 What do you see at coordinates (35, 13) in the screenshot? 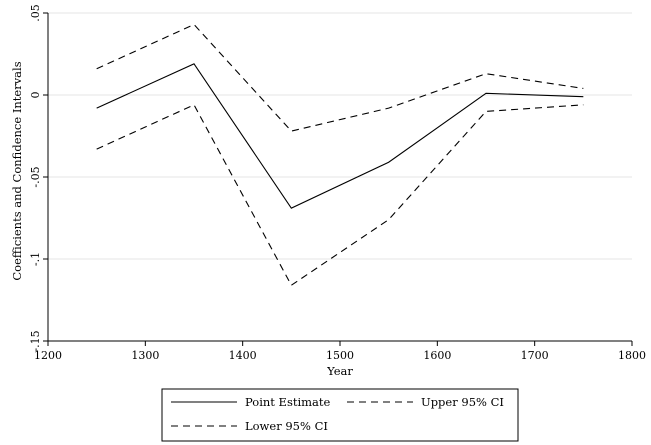
I see `y-tick-label: .05` at bounding box center [35, 13].